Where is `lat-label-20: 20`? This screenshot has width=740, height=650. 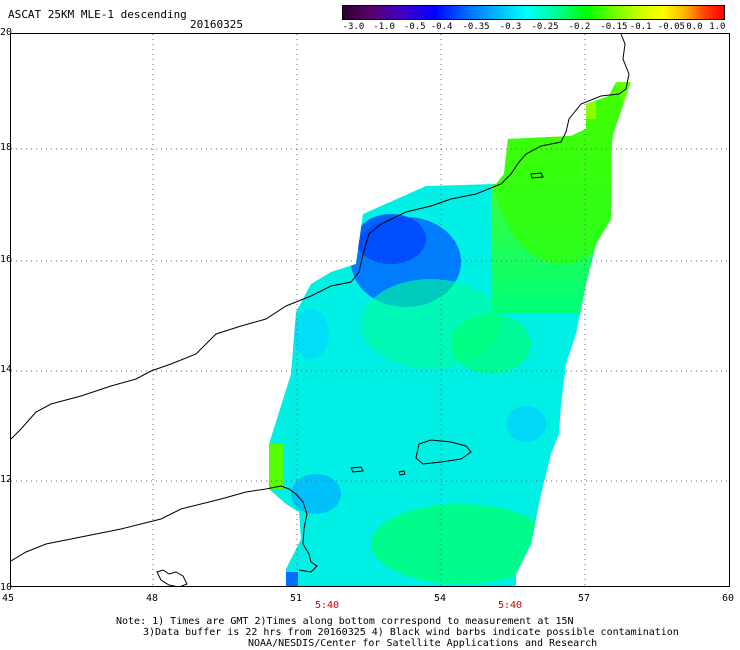
lat-label-20: 20 is located at coordinates (6, 32).